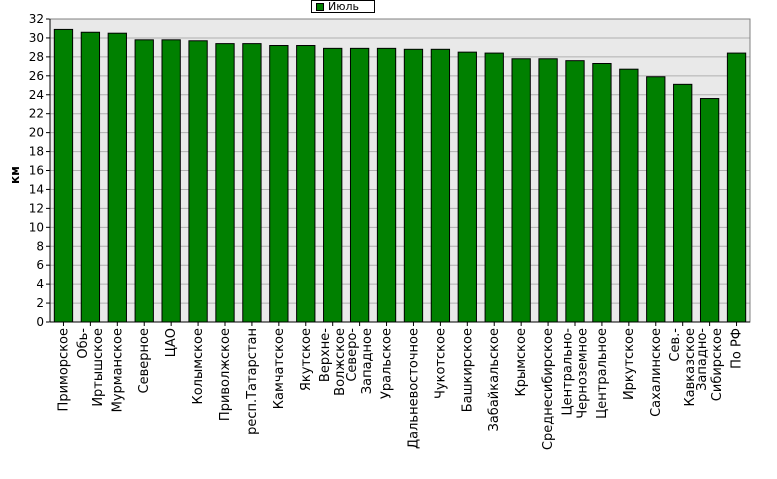 Image resolution: width=777 pixels, height=479 pixels. I want to click on x-tick-label: Приморское, so click(63, 369).